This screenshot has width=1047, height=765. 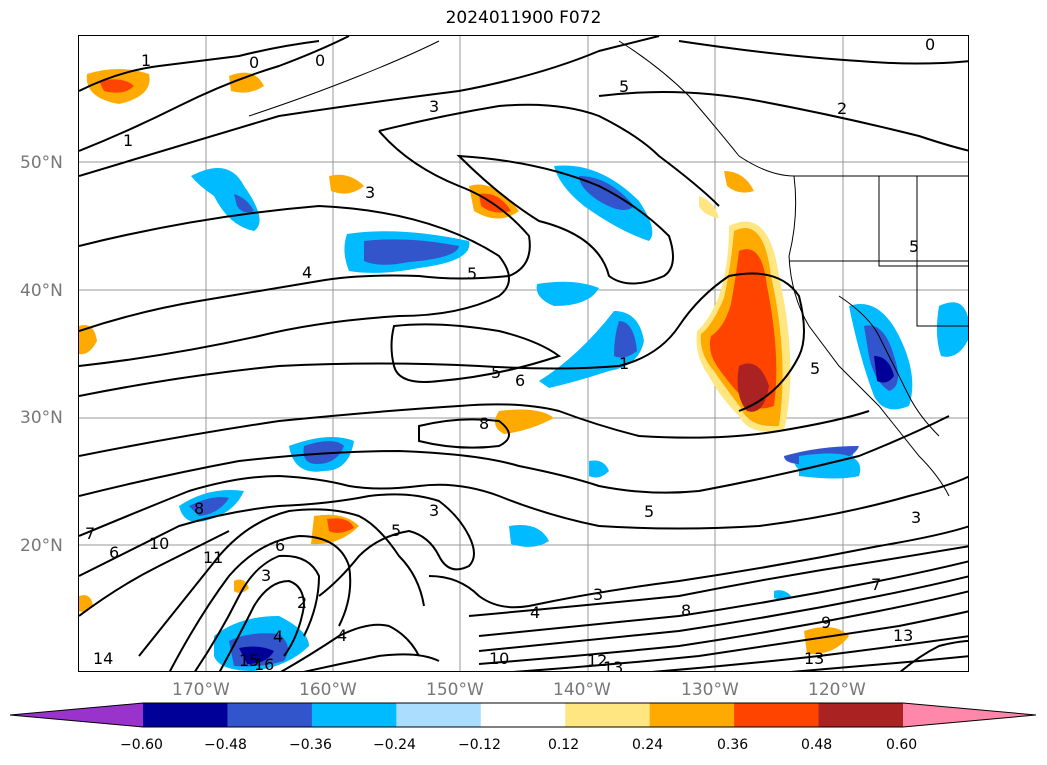 What do you see at coordinates (648, 745) in the screenshot?
I see `colorbar-tick-label: 0.24` at bounding box center [648, 745].